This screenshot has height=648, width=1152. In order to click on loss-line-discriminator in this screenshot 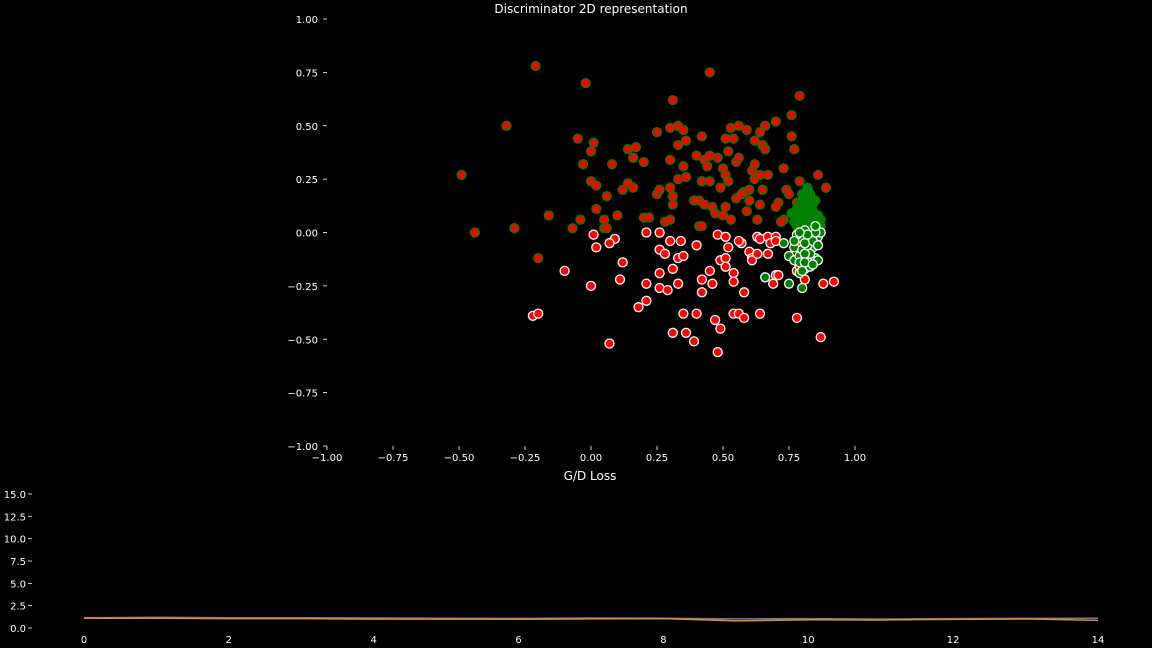, I will do `click(591, 618)`.